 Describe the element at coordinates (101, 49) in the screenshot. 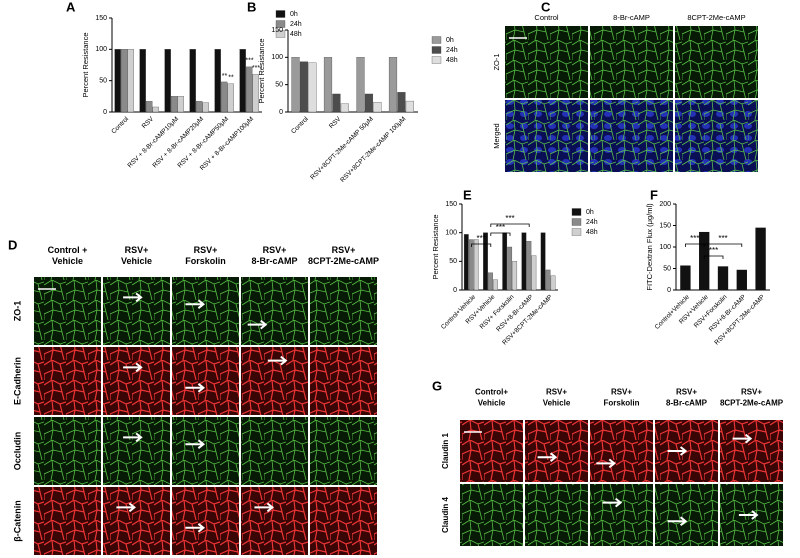

I see `y-tick-label: 100` at that location.